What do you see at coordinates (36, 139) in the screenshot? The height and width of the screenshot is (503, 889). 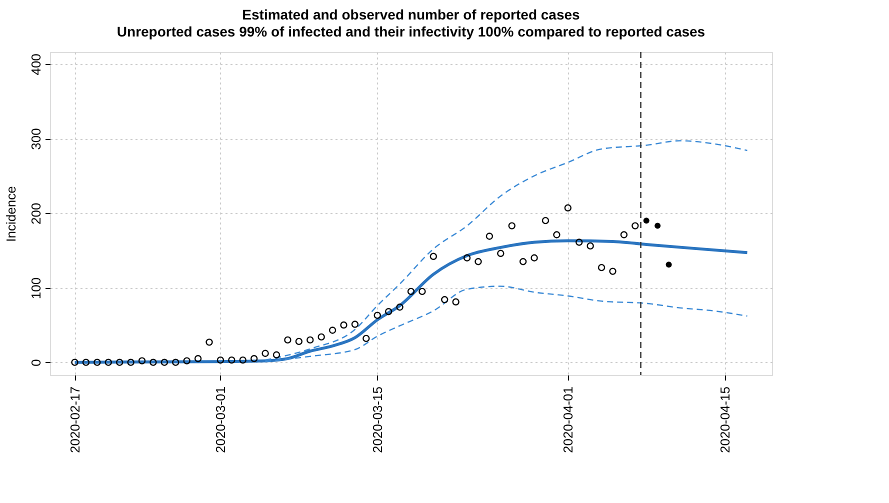 I see `y-tick-label: 300` at bounding box center [36, 139].